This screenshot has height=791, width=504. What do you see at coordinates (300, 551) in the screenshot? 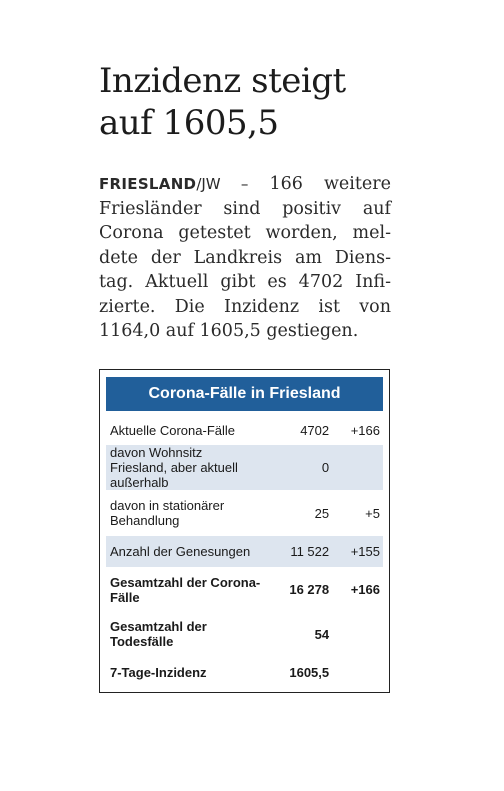
I see `row-value: 11 522` at bounding box center [300, 551].